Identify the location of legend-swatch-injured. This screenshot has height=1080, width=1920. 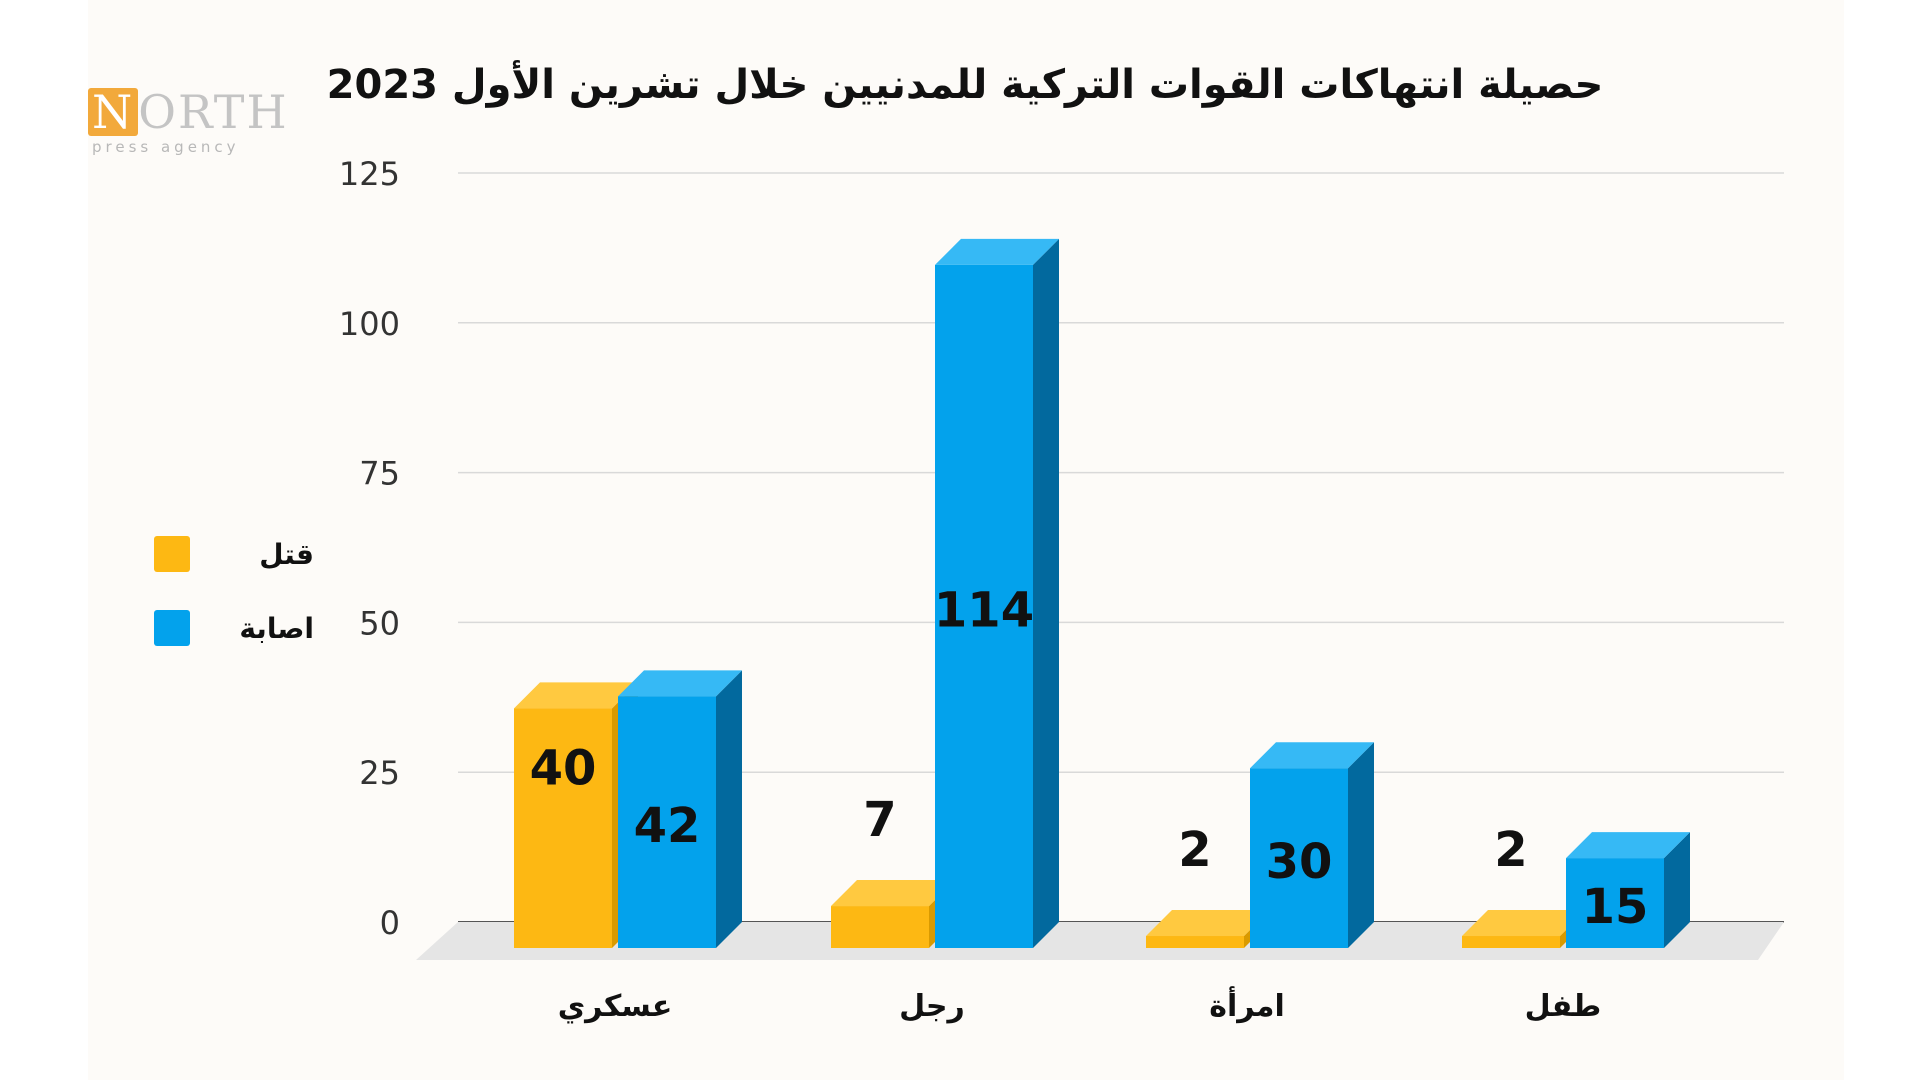
(172, 628).